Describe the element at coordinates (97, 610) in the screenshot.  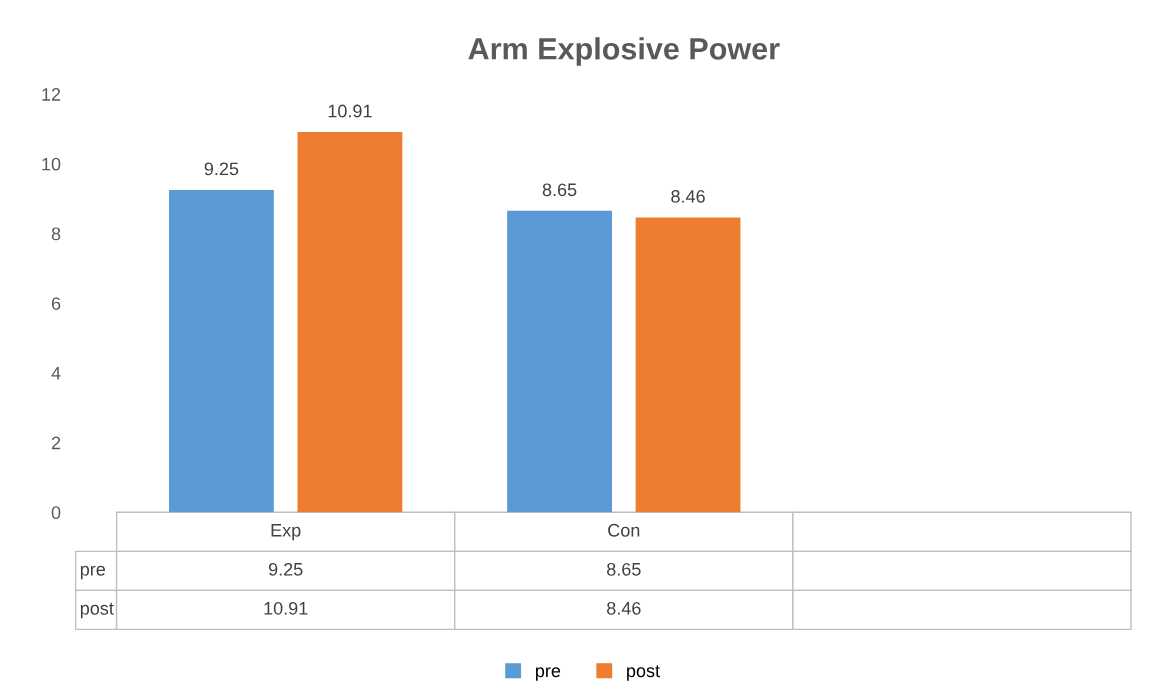
I see `text: post` at that location.